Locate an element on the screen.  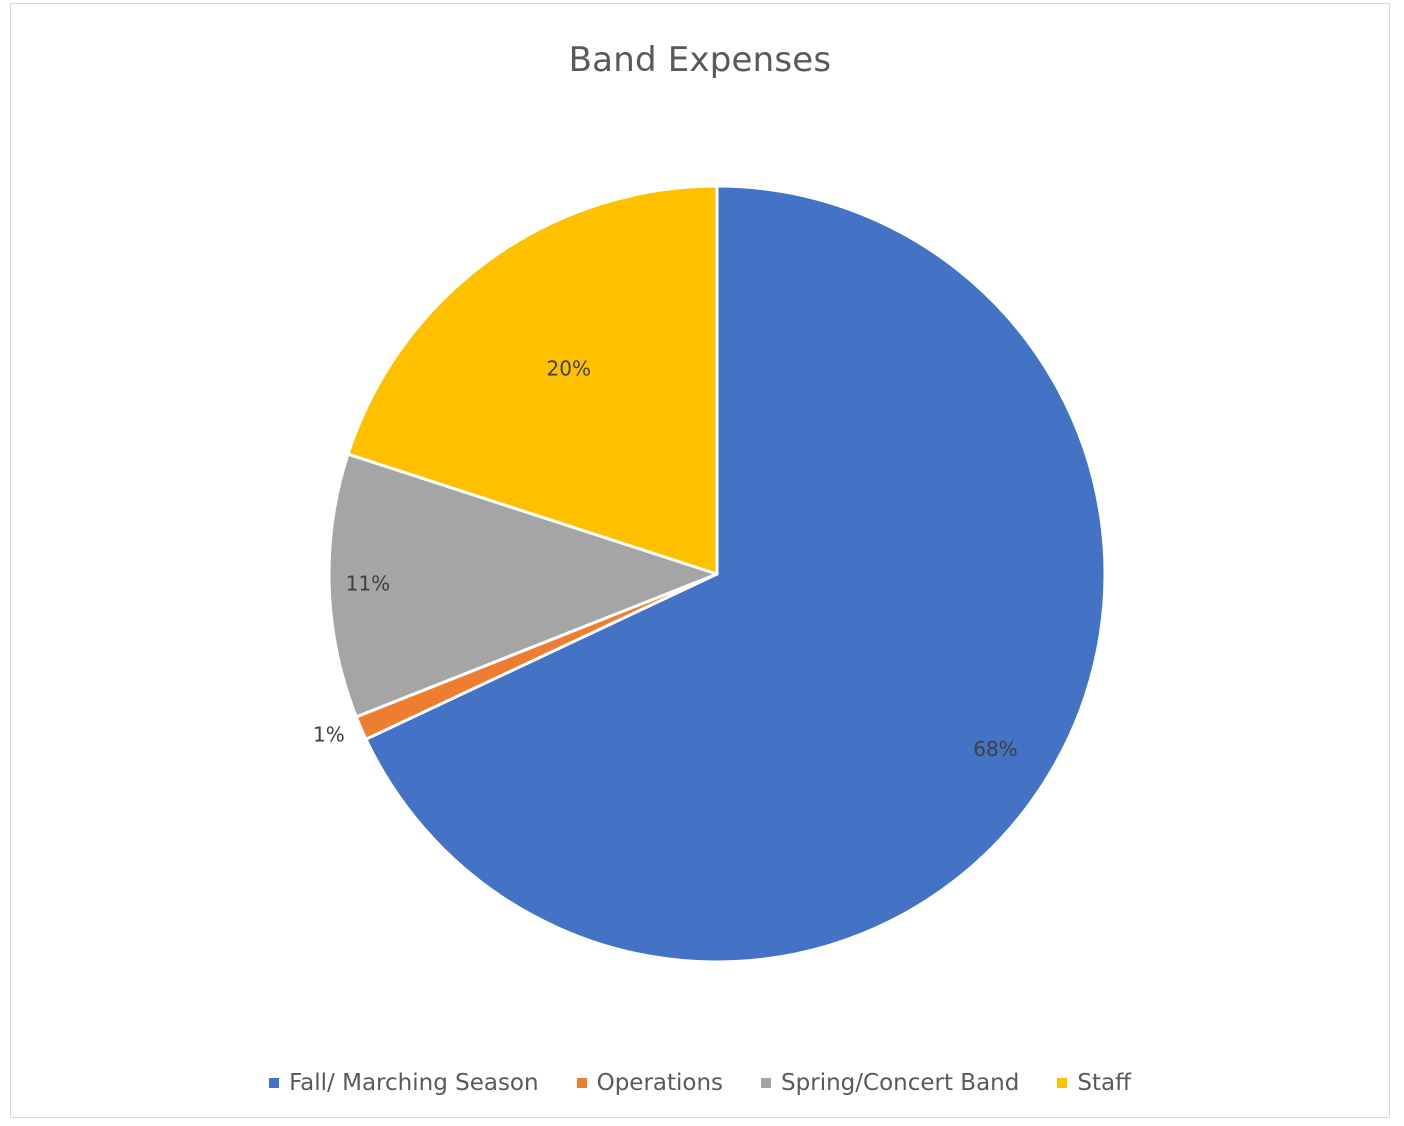
pie-slice-spring-concert is located at coordinates (523, 585).